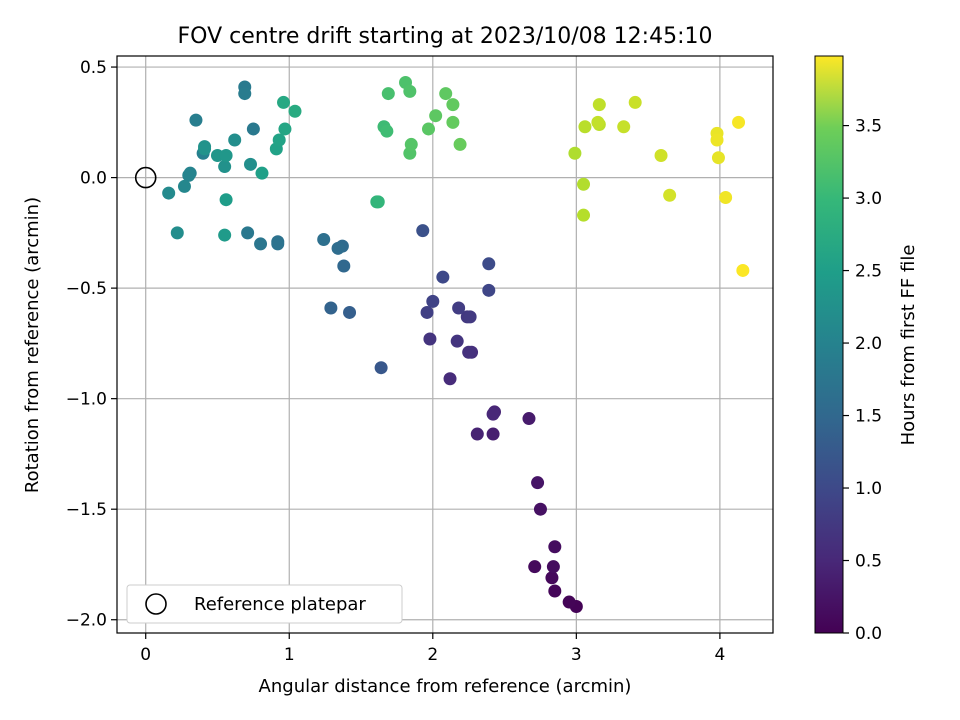  I want to click on legend: Reference platepar, so click(264, 604).